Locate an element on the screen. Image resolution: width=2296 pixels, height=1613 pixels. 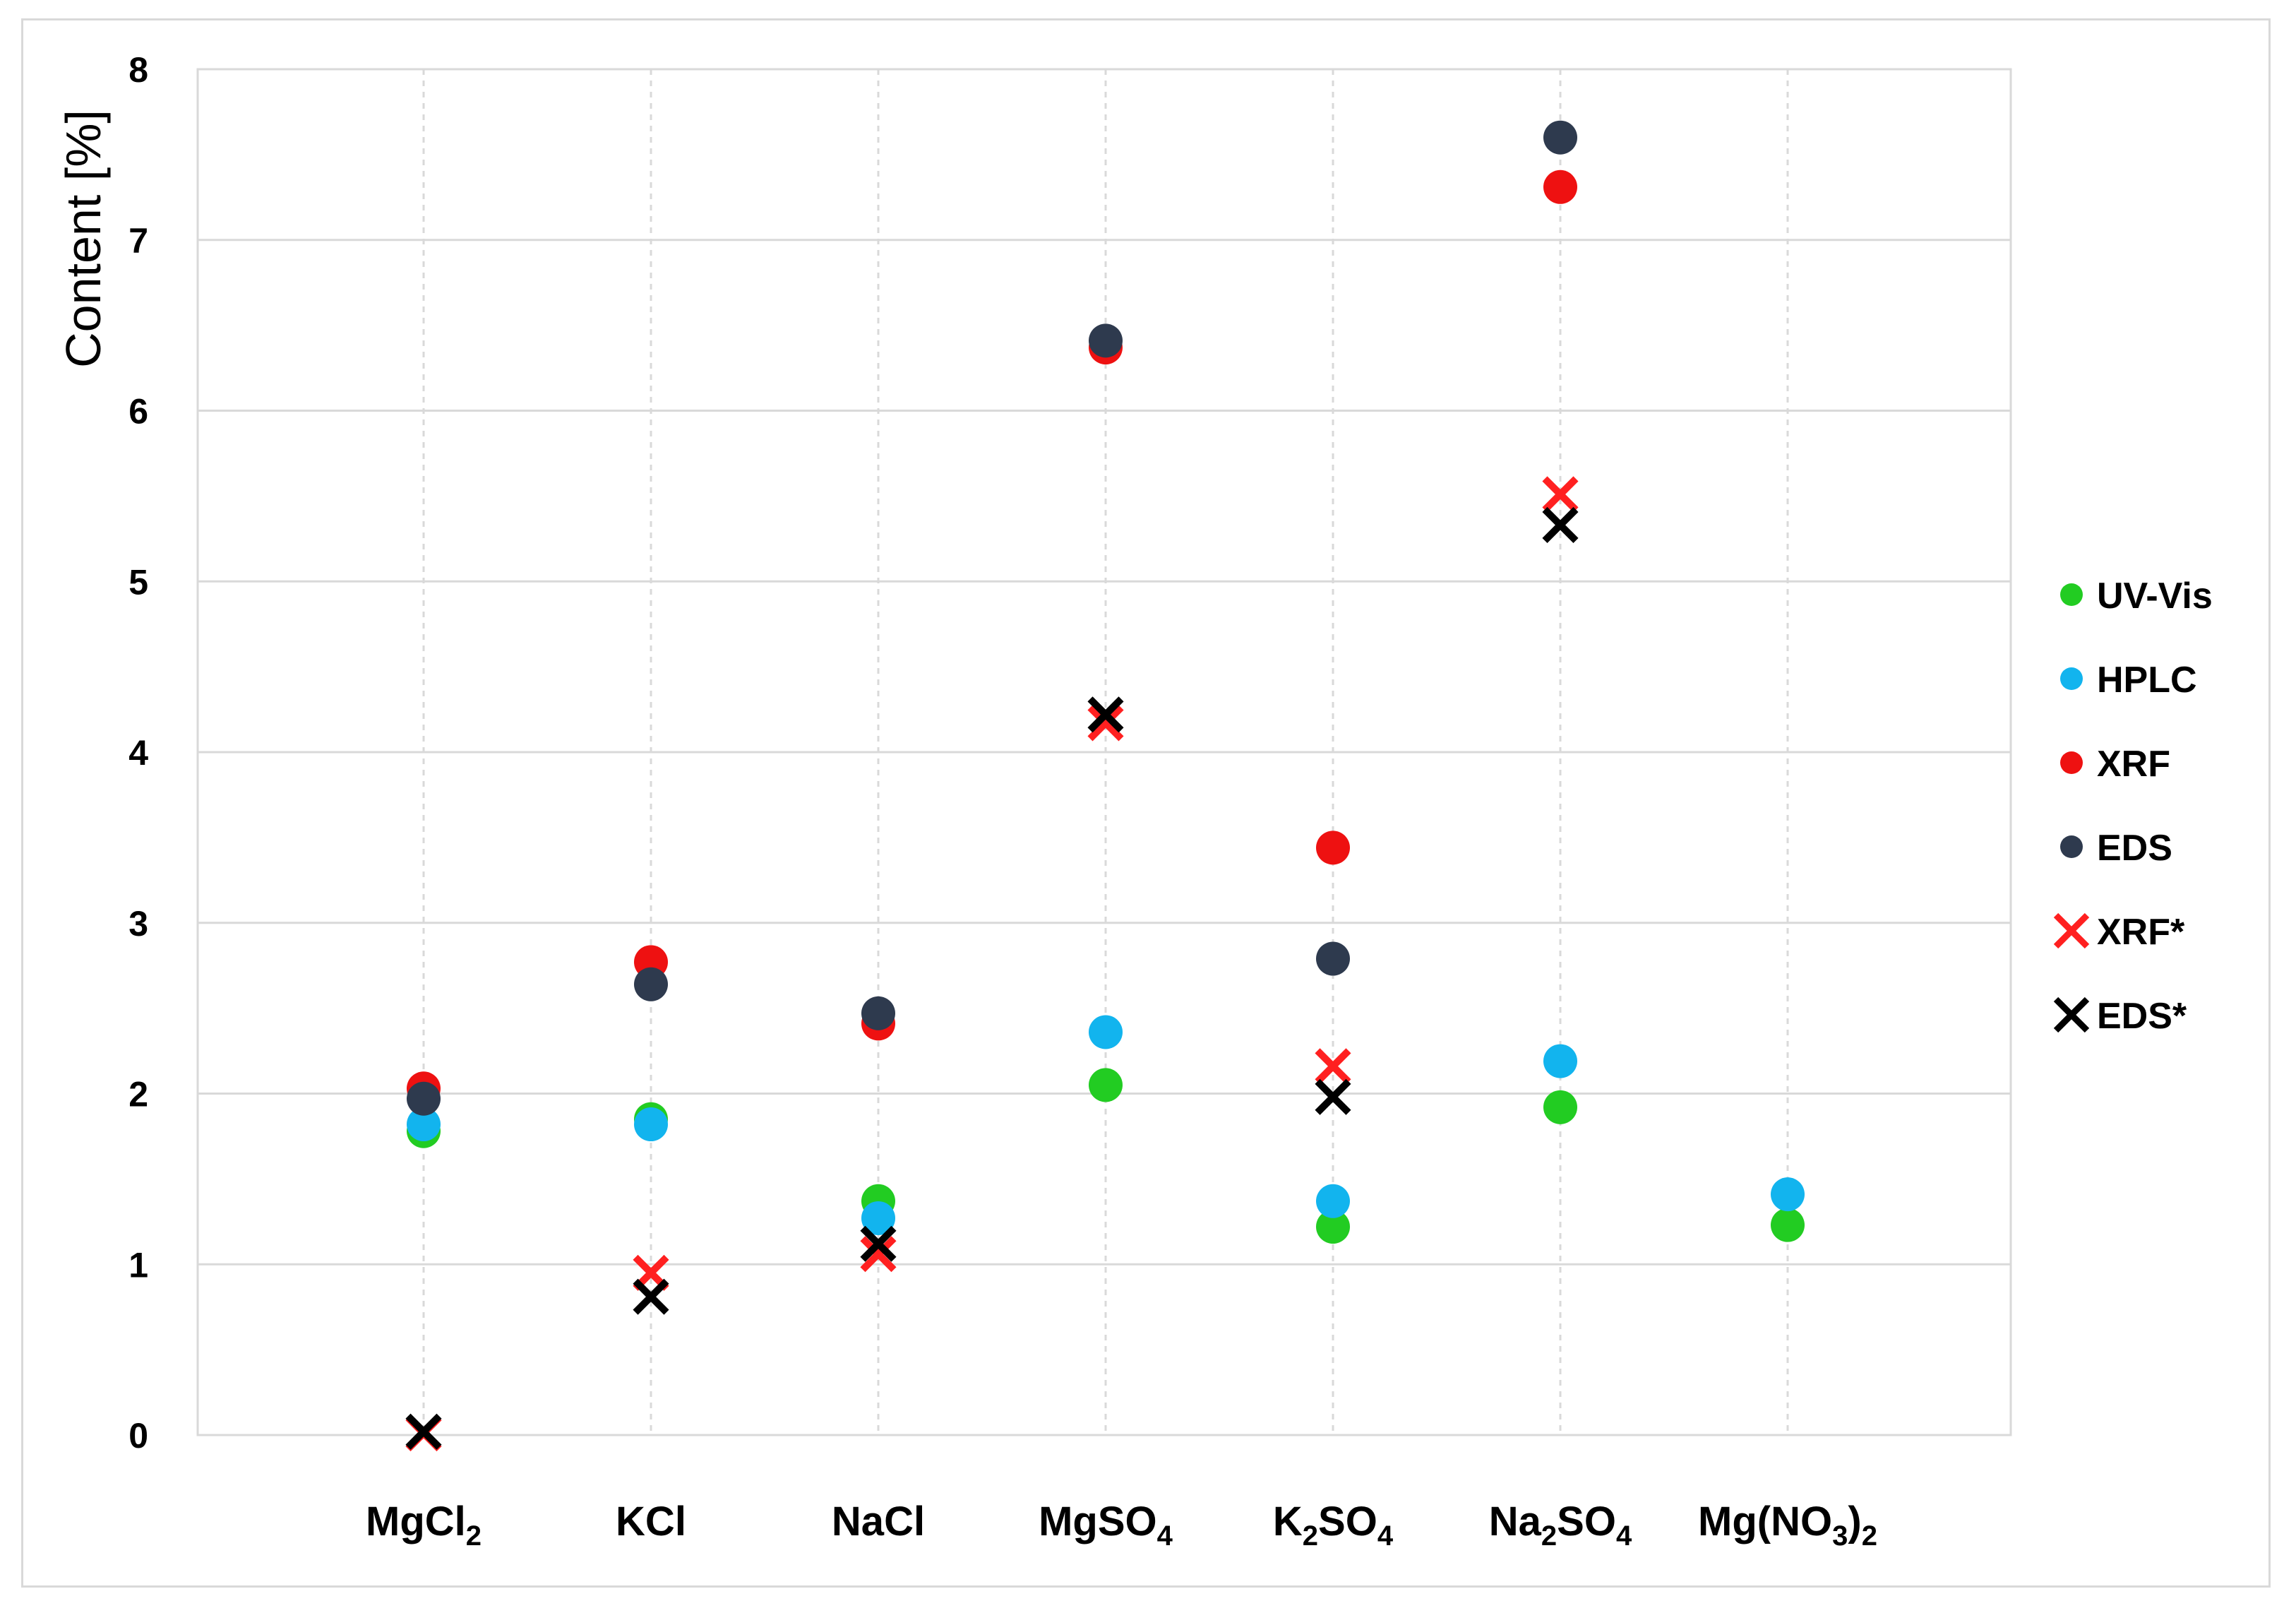
y-tick-label: 1 is located at coordinates (138, 1265).